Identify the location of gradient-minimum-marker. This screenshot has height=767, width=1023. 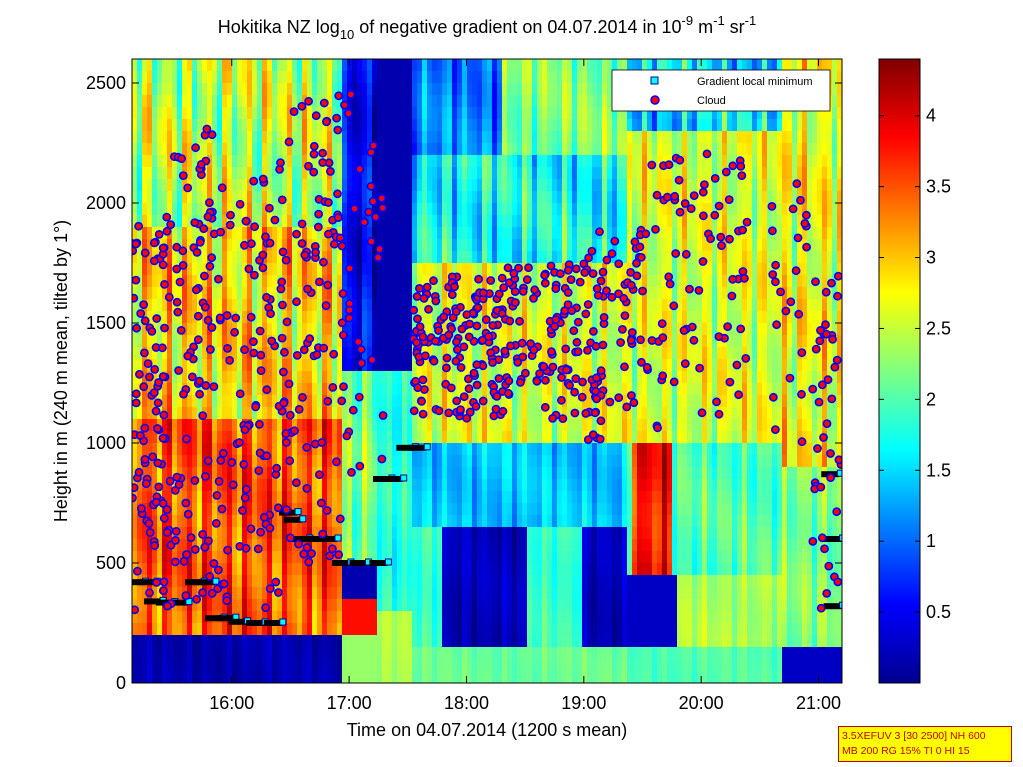
(338, 538).